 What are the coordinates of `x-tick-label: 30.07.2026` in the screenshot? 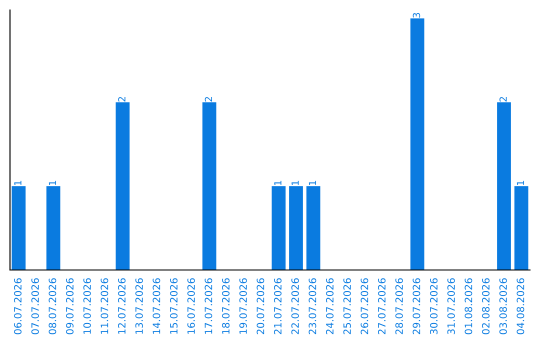 It's located at (434, 306).